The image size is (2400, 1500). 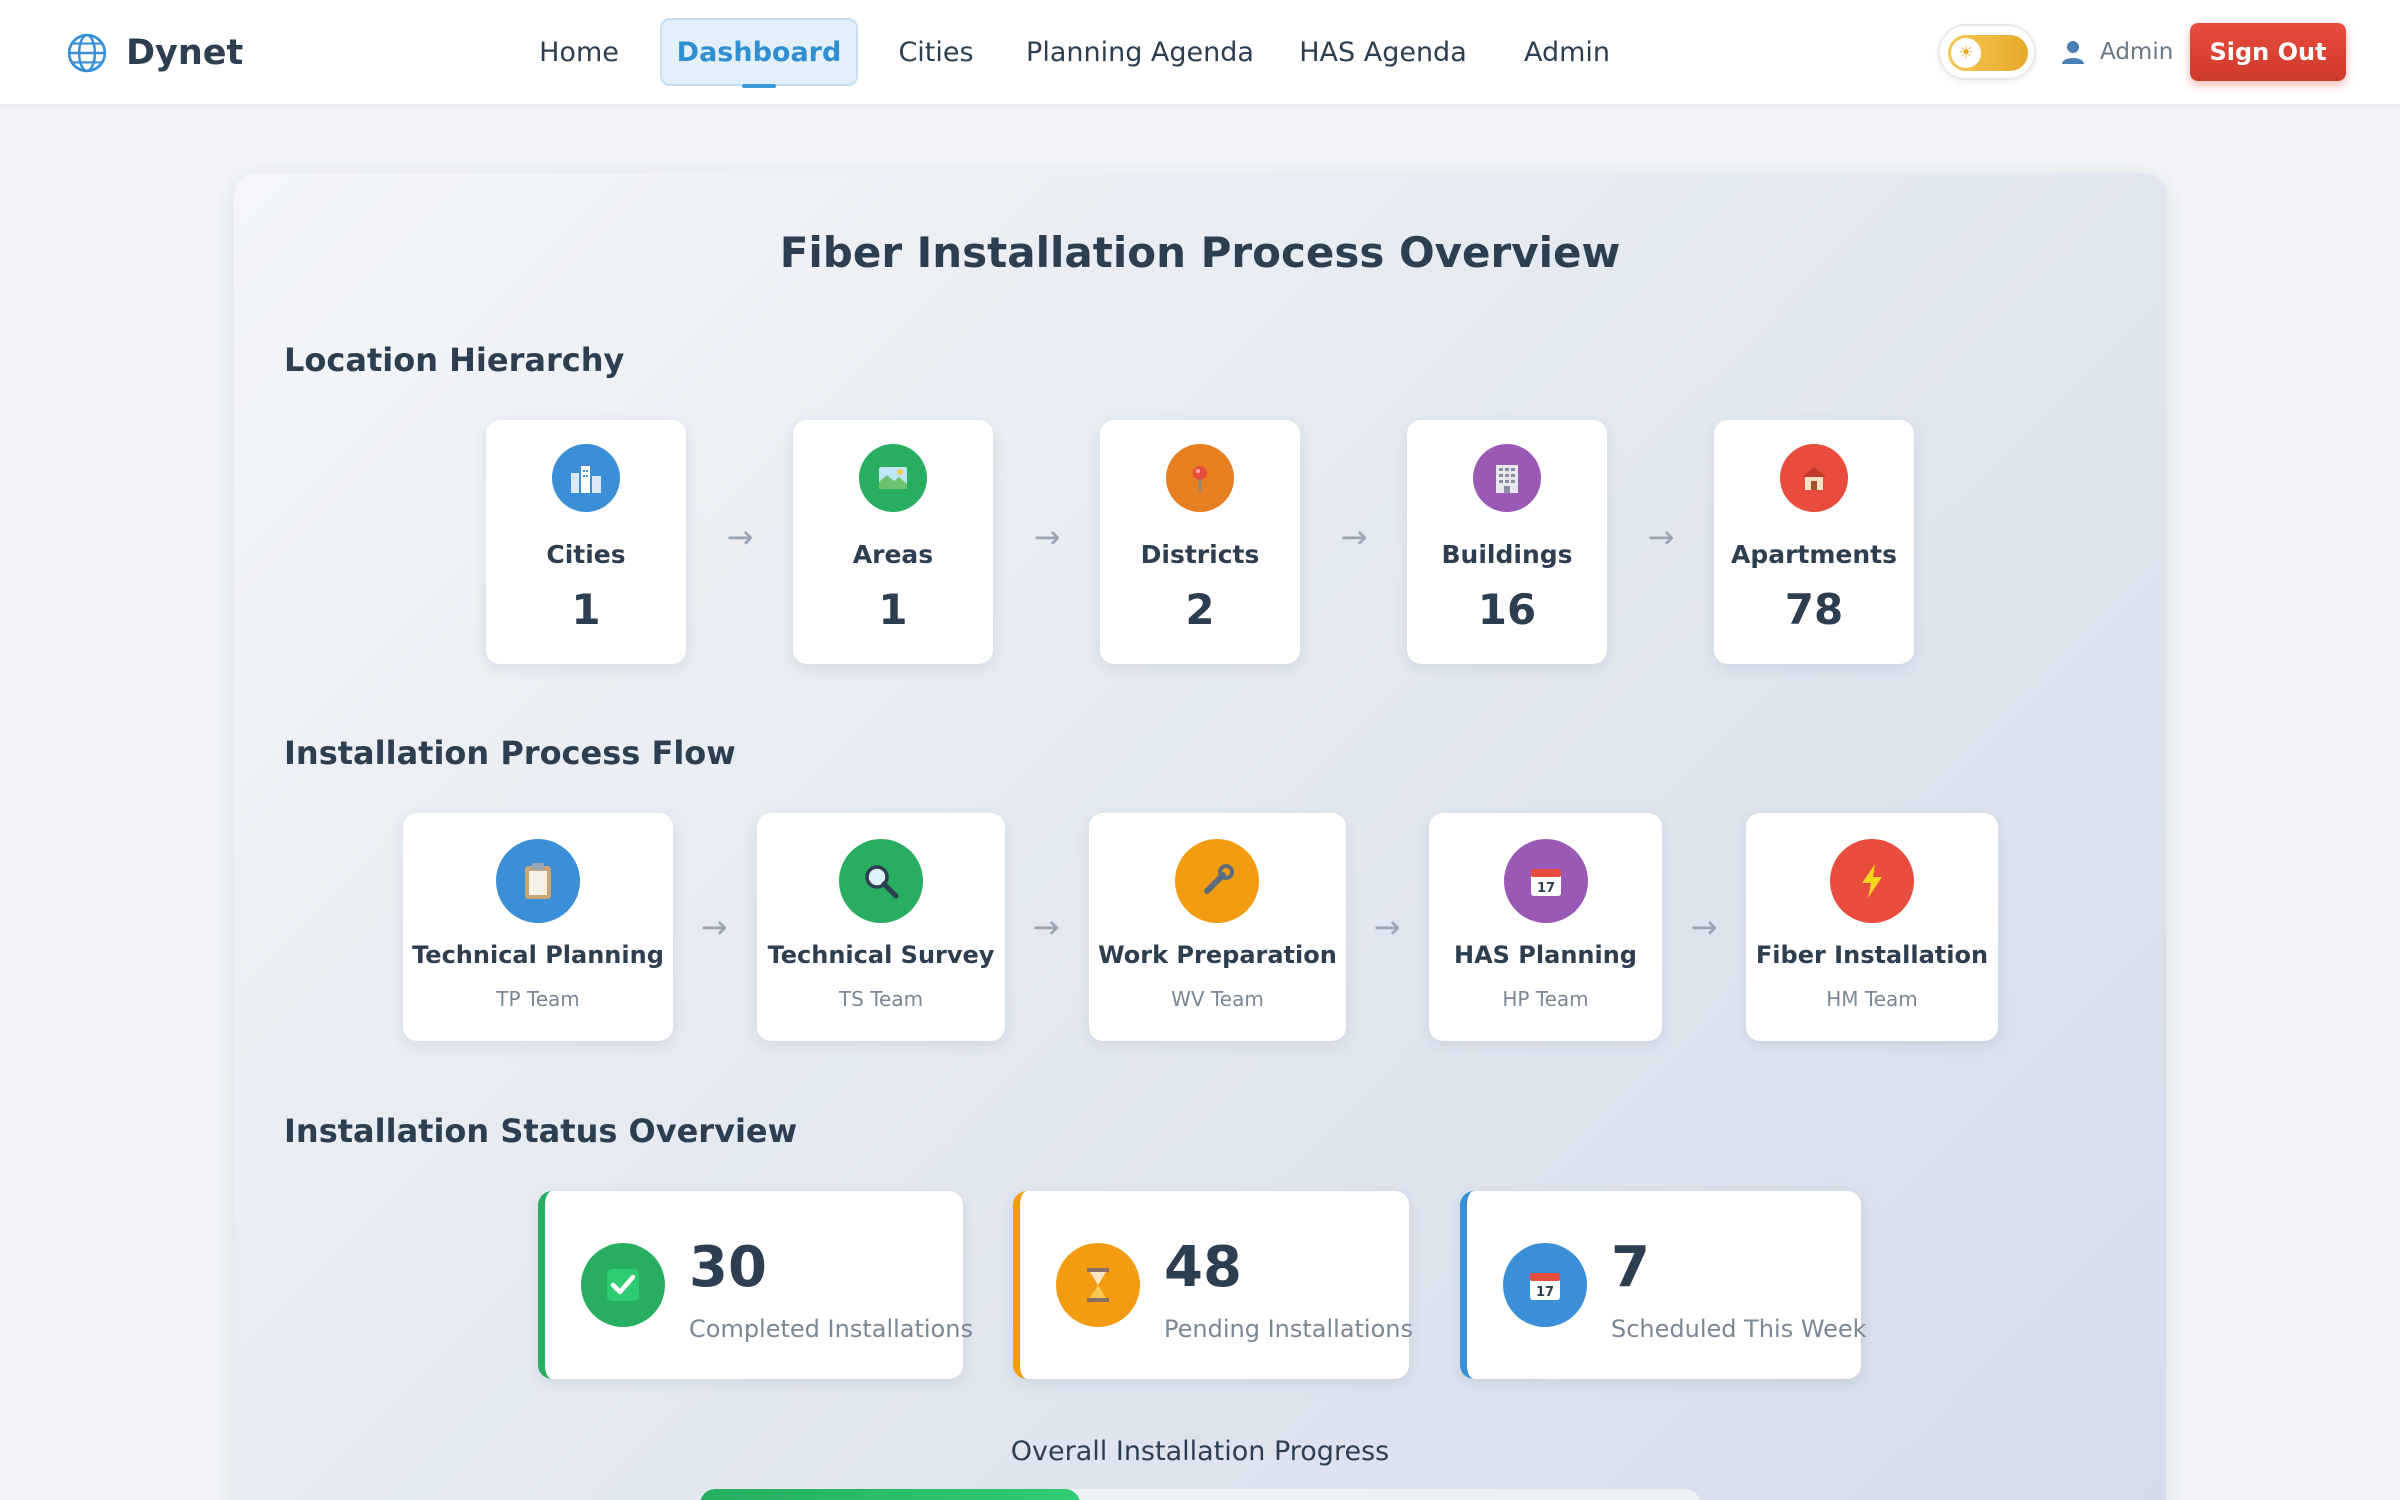 What do you see at coordinates (541, 1131) in the screenshot?
I see `status-overview-title: Installation Status Overview` at bounding box center [541, 1131].